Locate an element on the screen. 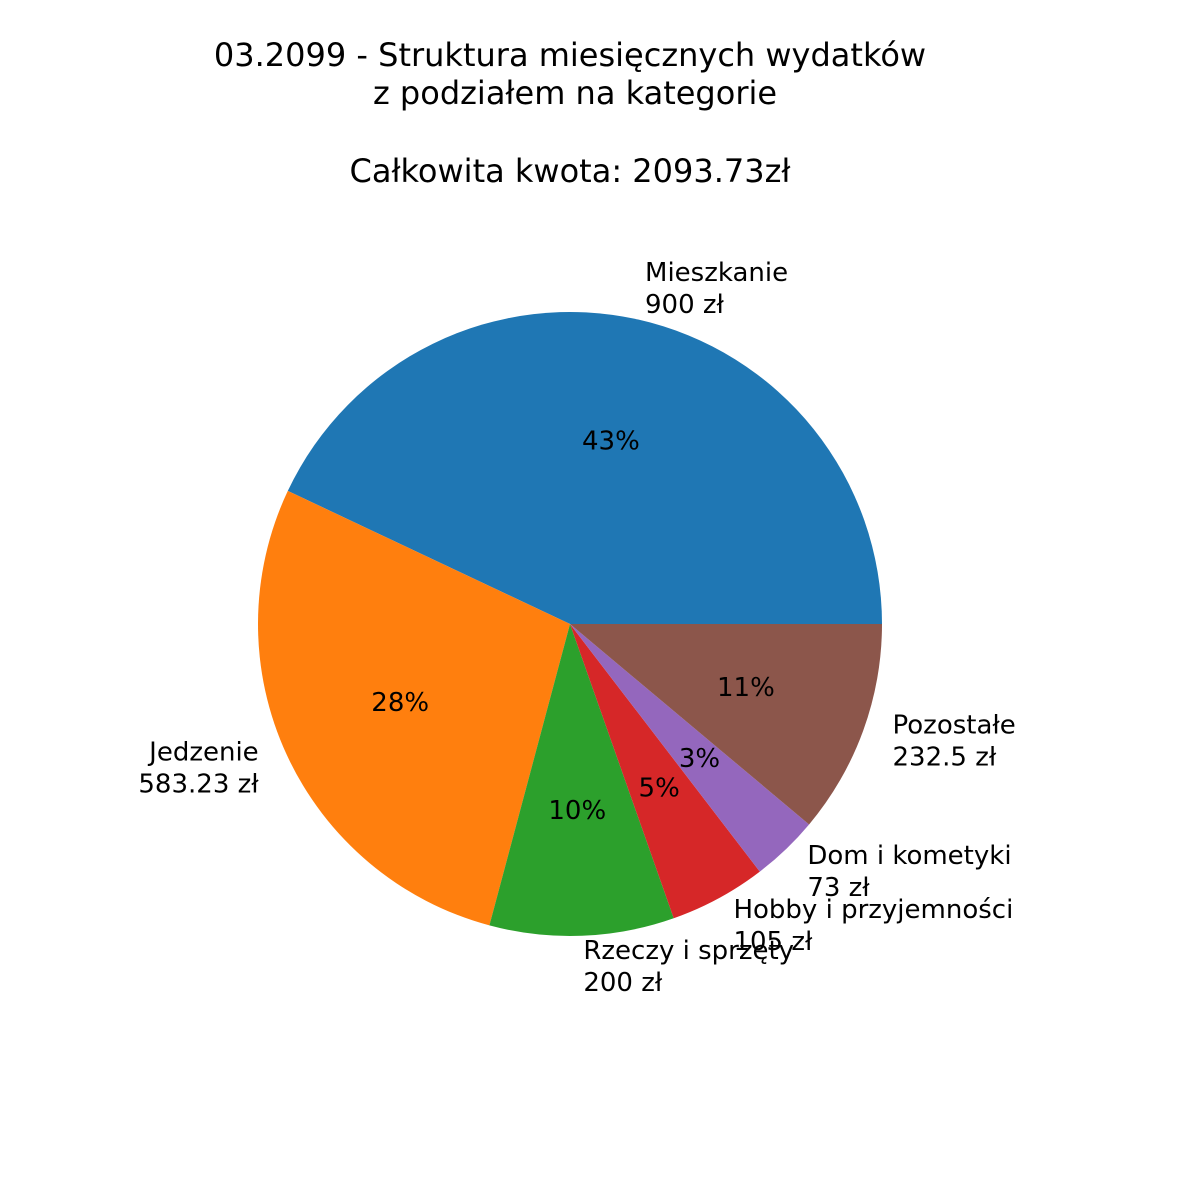 The image size is (1200, 1200). category-value: 105 zł is located at coordinates (773, 942).